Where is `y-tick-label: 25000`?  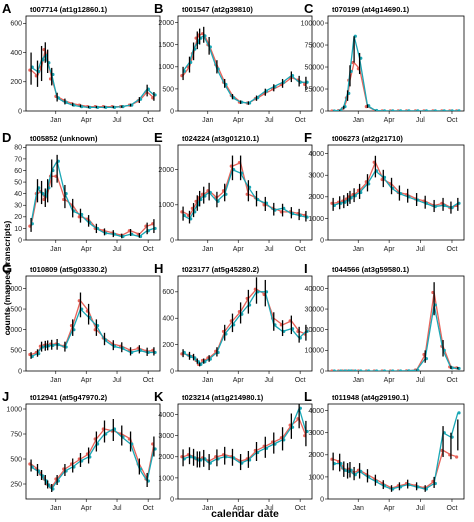 y-tick-label: 25000 is located at coordinates (315, 89).